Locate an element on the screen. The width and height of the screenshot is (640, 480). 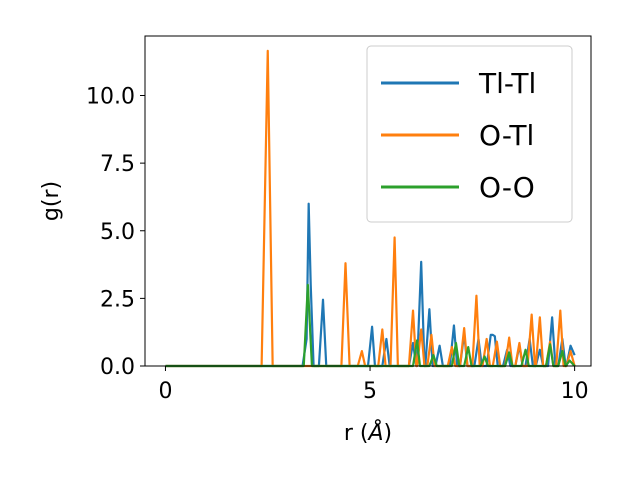
y-tick-label: 2.5 is located at coordinates (117, 299).